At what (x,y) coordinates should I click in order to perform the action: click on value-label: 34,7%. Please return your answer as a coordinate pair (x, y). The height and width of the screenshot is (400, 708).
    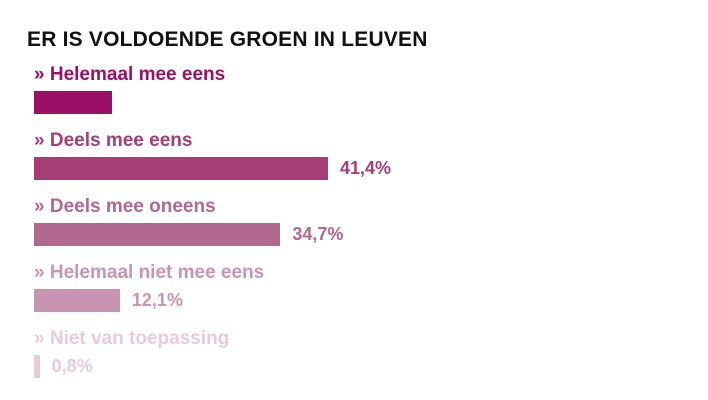
    Looking at the image, I should click on (318, 234).